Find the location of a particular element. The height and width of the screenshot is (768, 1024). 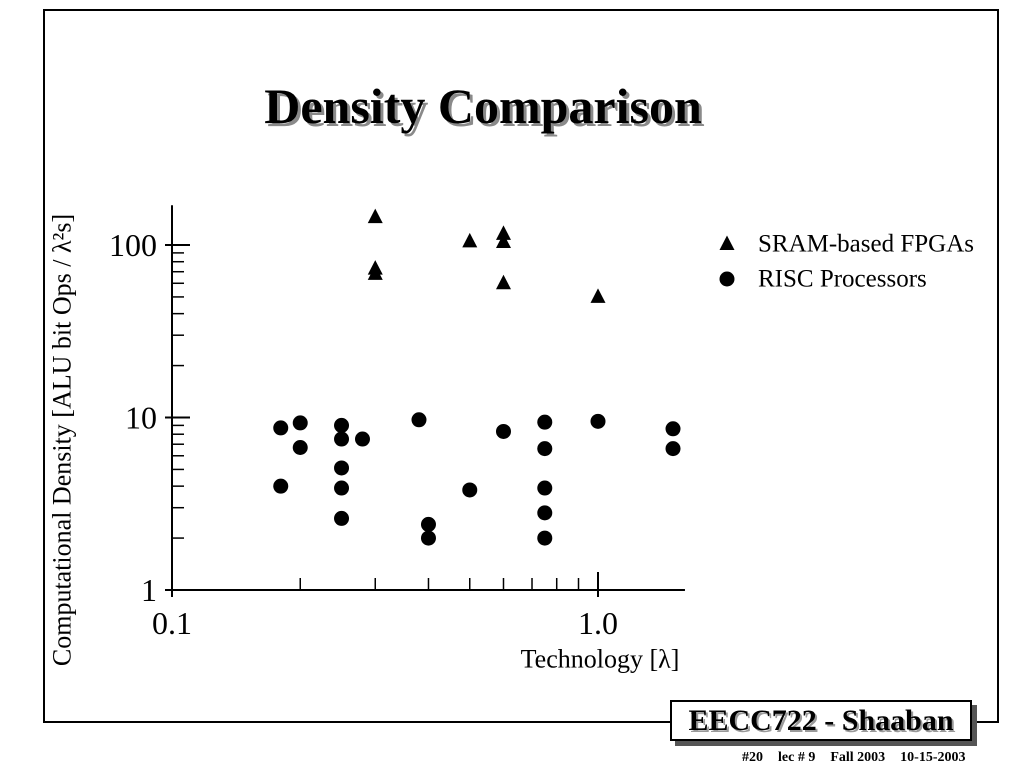

slide-footer-meta: #20 lec # 9 Fall 2003 10-15-2003 is located at coordinates (854, 758).